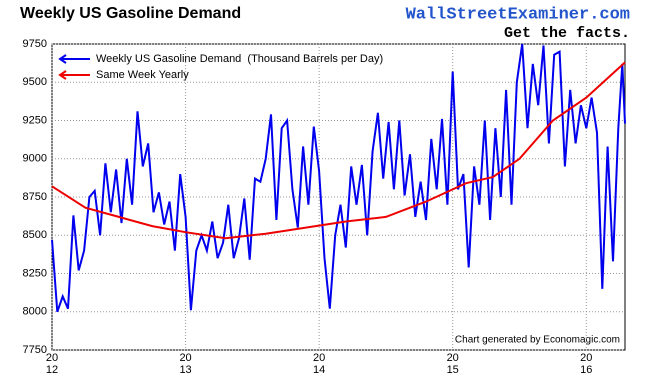 The image size is (650, 385). Describe the element at coordinates (35, 197) in the screenshot. I see `y-tick-label: 8750` at that location.